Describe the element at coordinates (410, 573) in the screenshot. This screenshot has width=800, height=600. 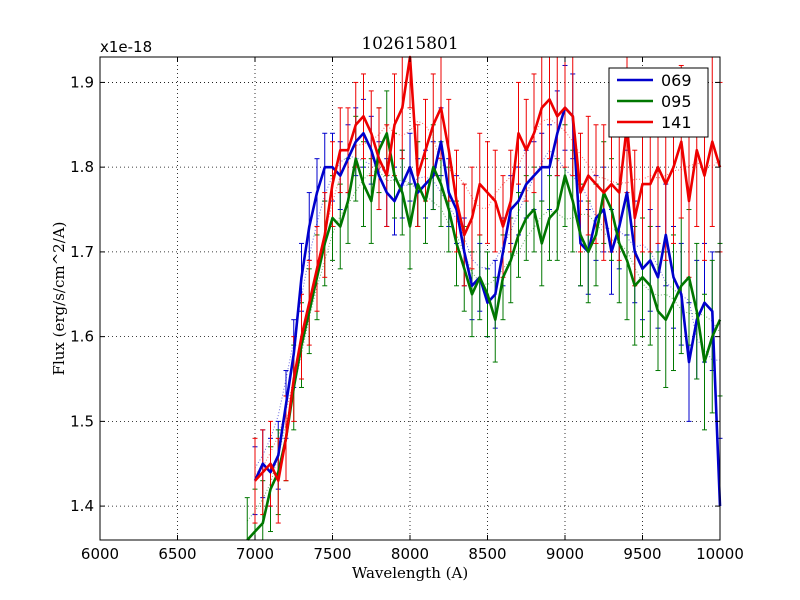
I see `x-axis-label: Wavelength (A)` at that location.